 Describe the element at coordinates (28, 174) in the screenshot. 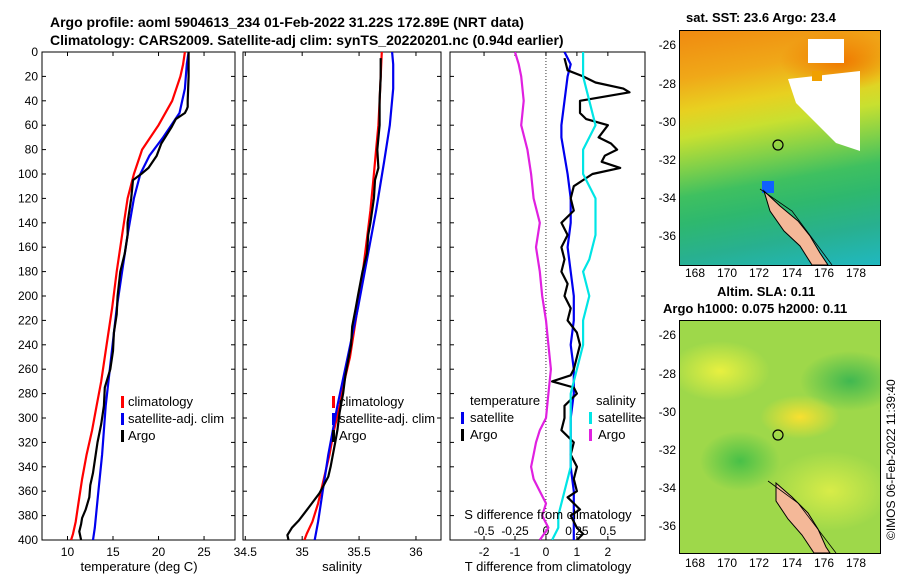

I see `y-tick-label: 100` at that location.